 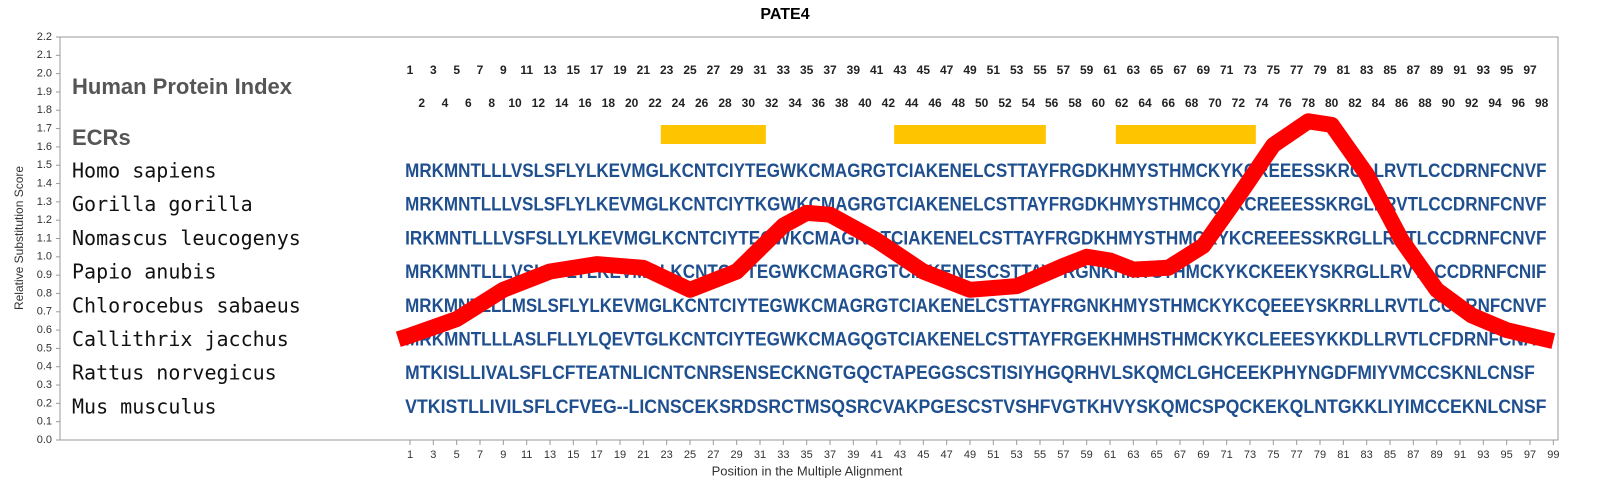 What do you see at coordinates (725, 103) in the screenshot?
I see `index-number: 28` at bounding box center [725, 103].